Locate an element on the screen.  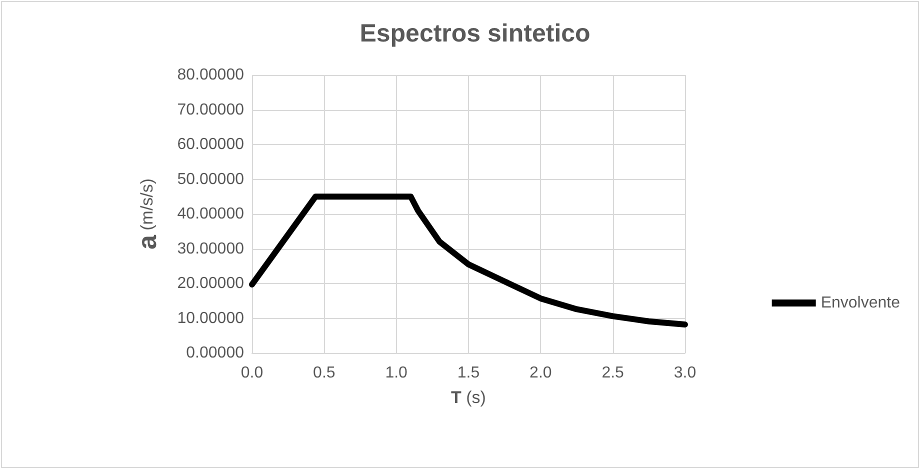
x-tick-label: 0.0 is located at coordinates (252, 373).